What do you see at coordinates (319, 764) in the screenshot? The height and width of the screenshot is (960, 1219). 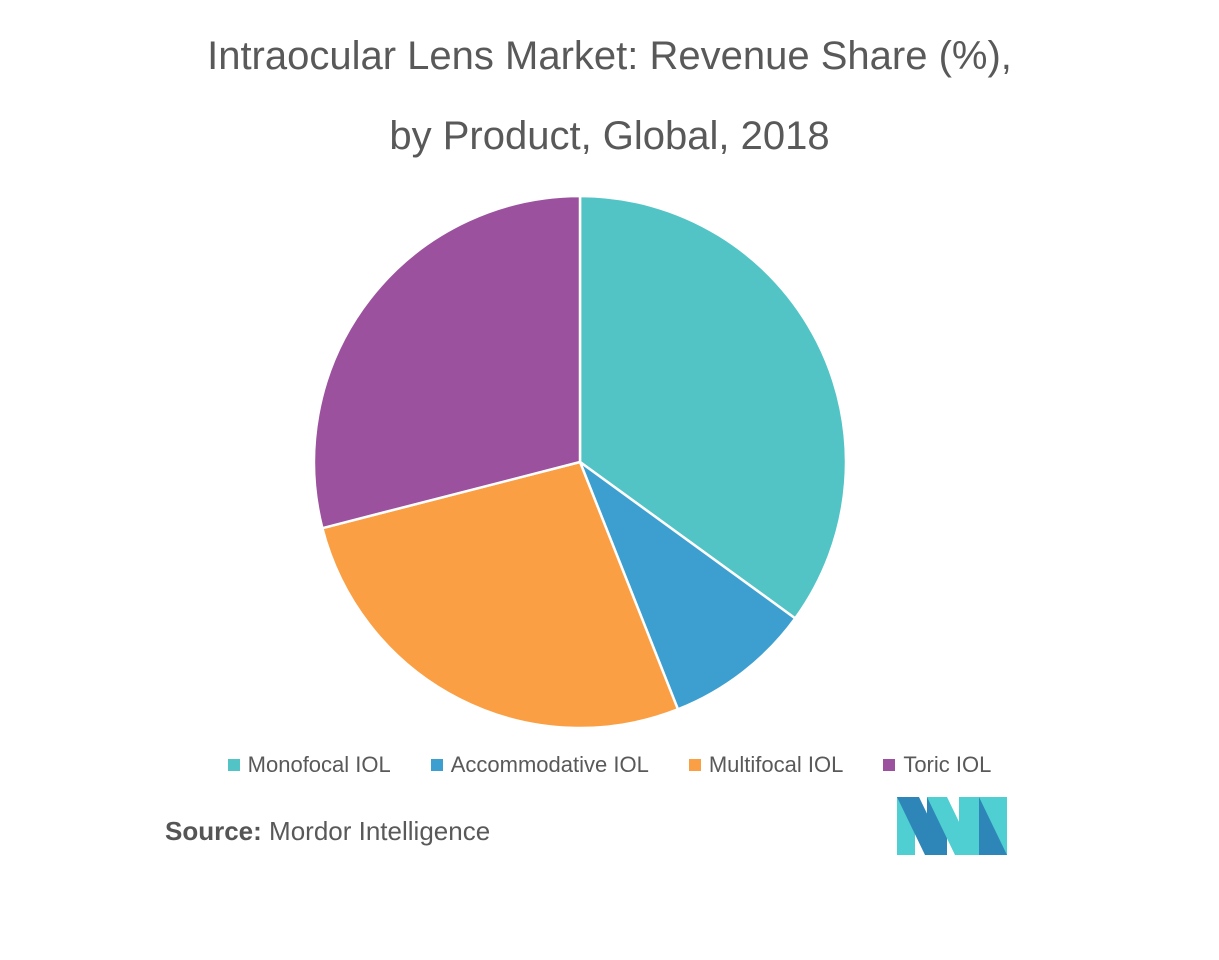 I see `legend-label: Monofocal IOL` at bounding box center [319, 764].